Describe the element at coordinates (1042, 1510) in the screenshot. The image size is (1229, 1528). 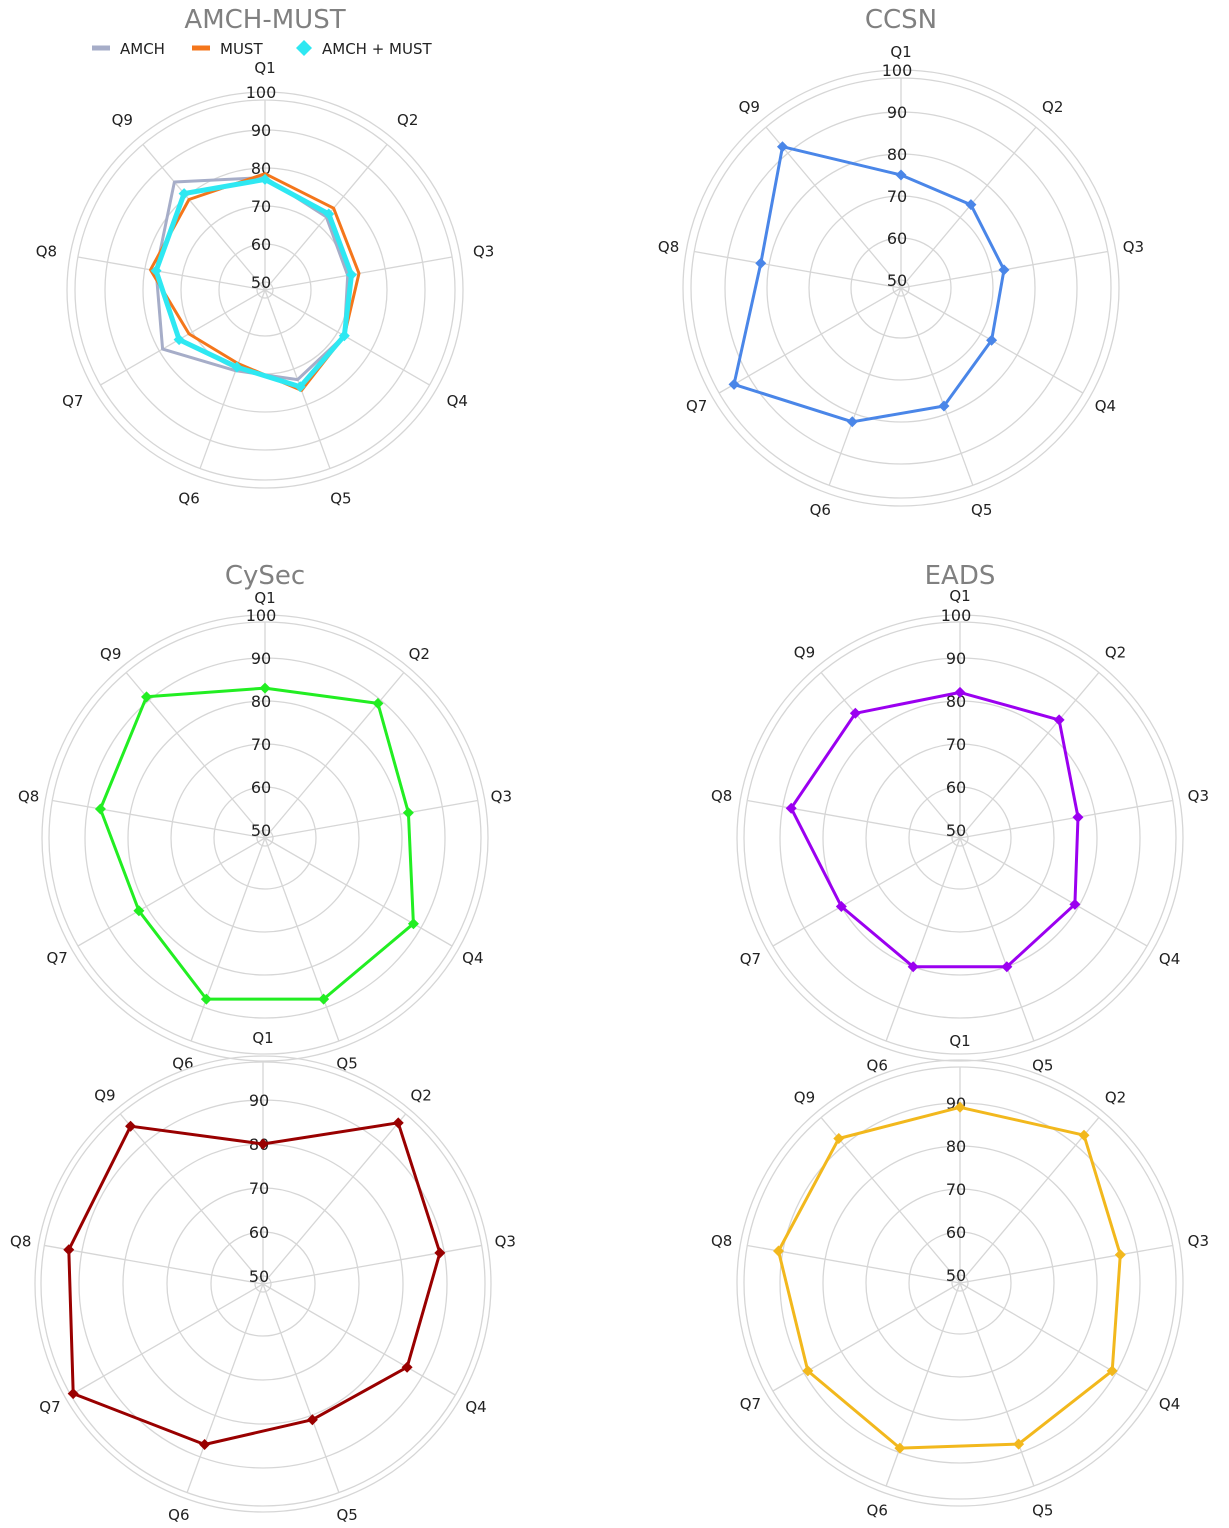
I see `axis-label-q5: Q5` at that location.